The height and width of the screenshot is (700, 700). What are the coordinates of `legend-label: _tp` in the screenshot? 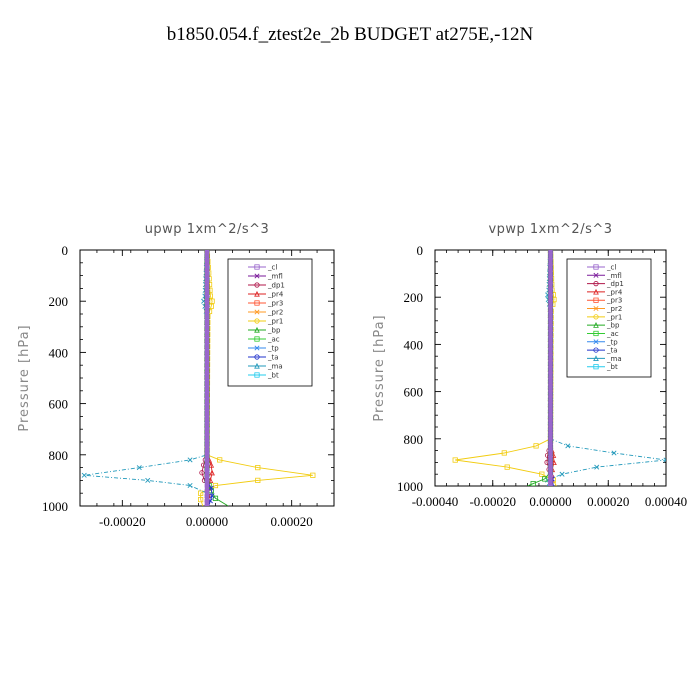 It's located at (612, 342).